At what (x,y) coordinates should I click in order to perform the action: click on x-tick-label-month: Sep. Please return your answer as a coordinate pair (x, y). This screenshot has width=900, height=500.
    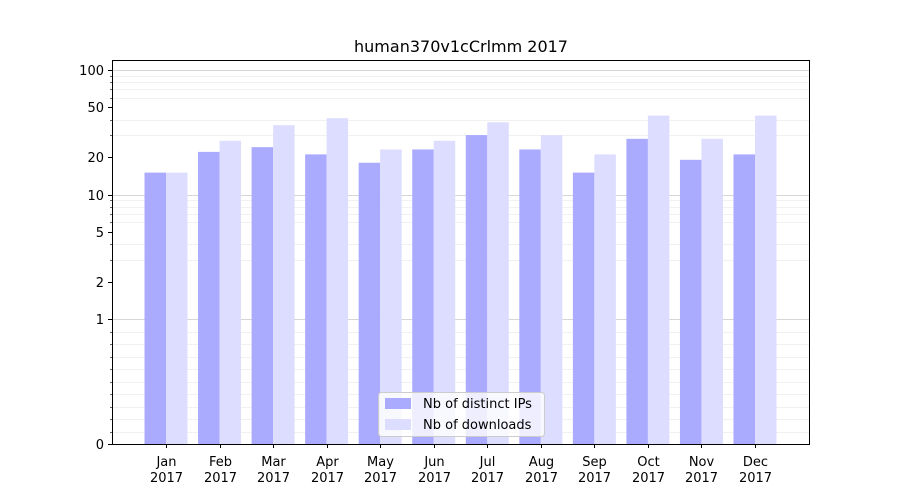
    Looking at the image, I should click on (594, 462).